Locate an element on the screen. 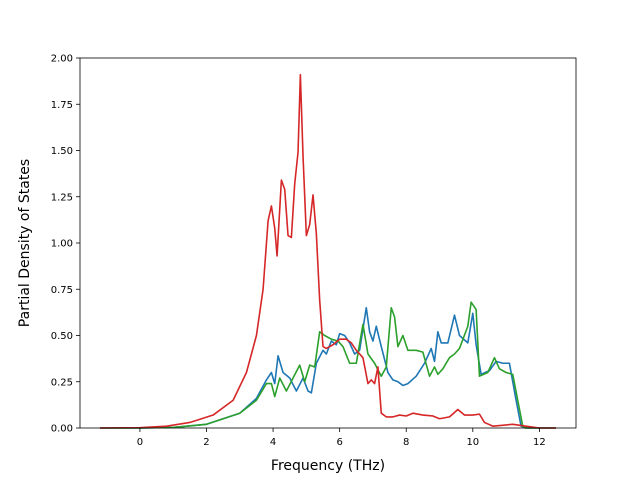 The image size is (640, 480). x-tick-label: 12 is located at coordinates (539, 442).